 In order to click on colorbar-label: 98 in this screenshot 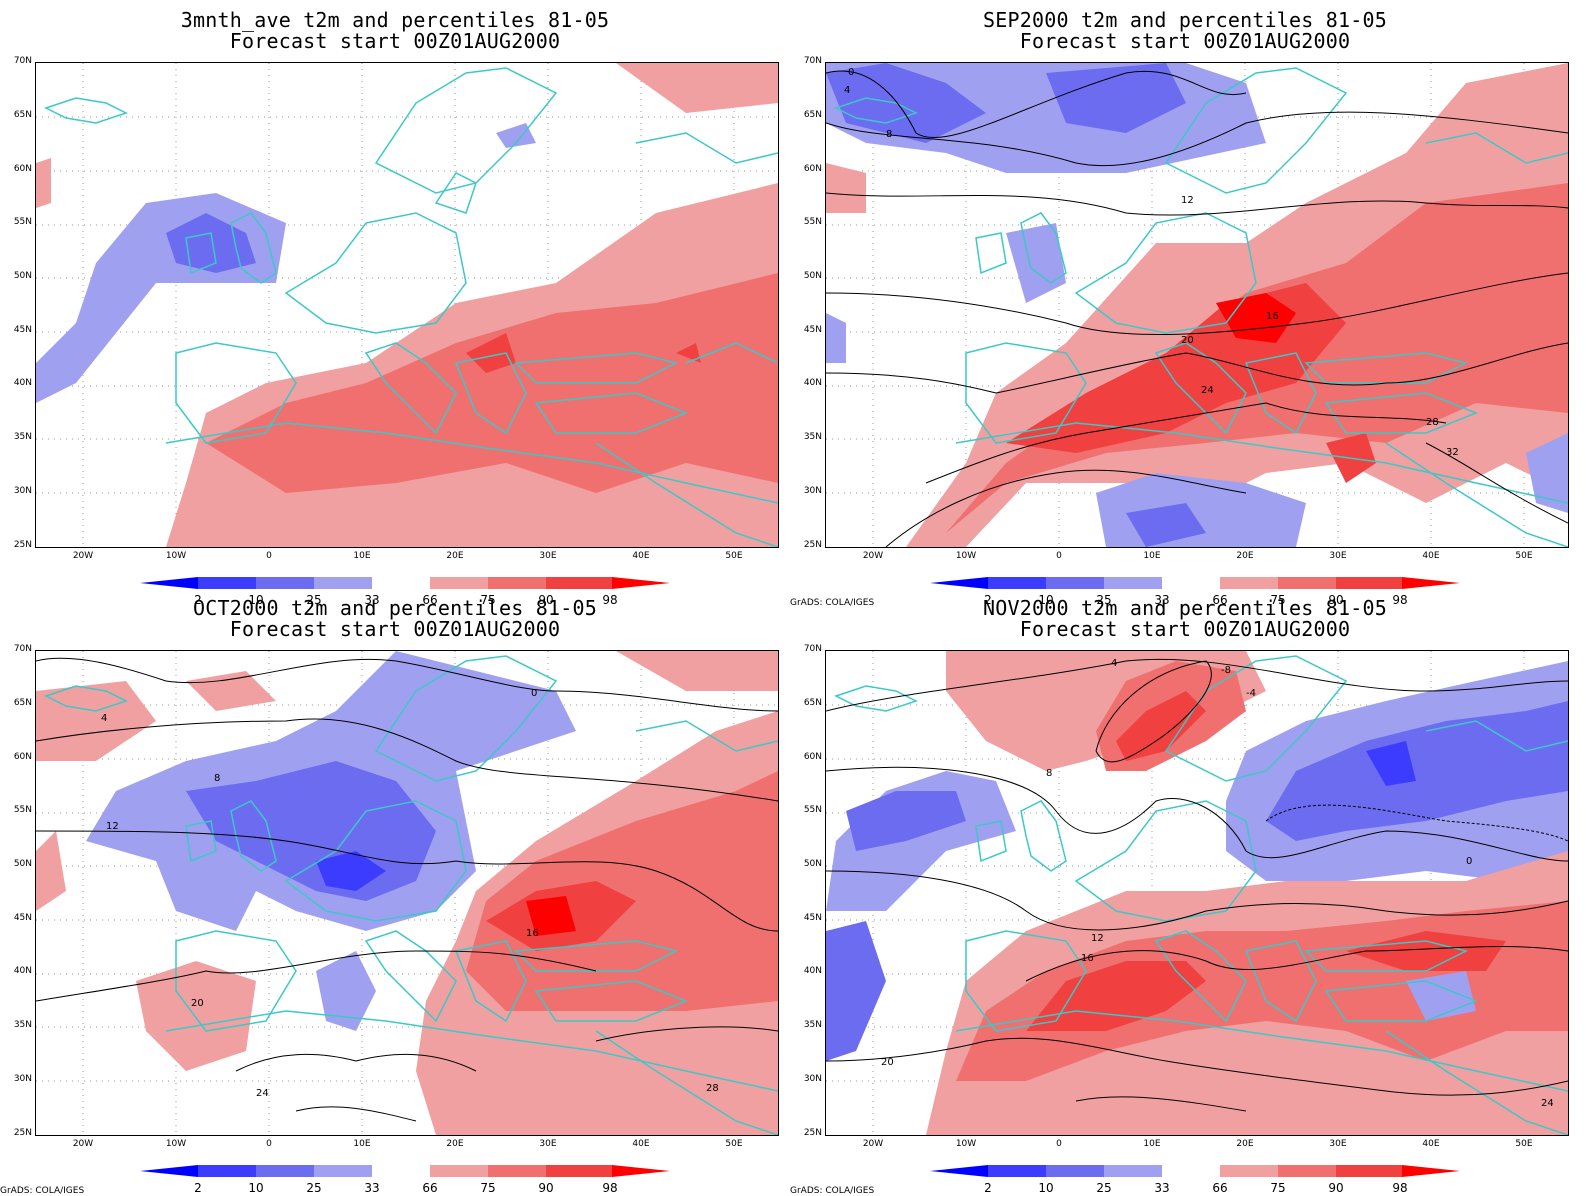, I will do `click(1400, 600)`.